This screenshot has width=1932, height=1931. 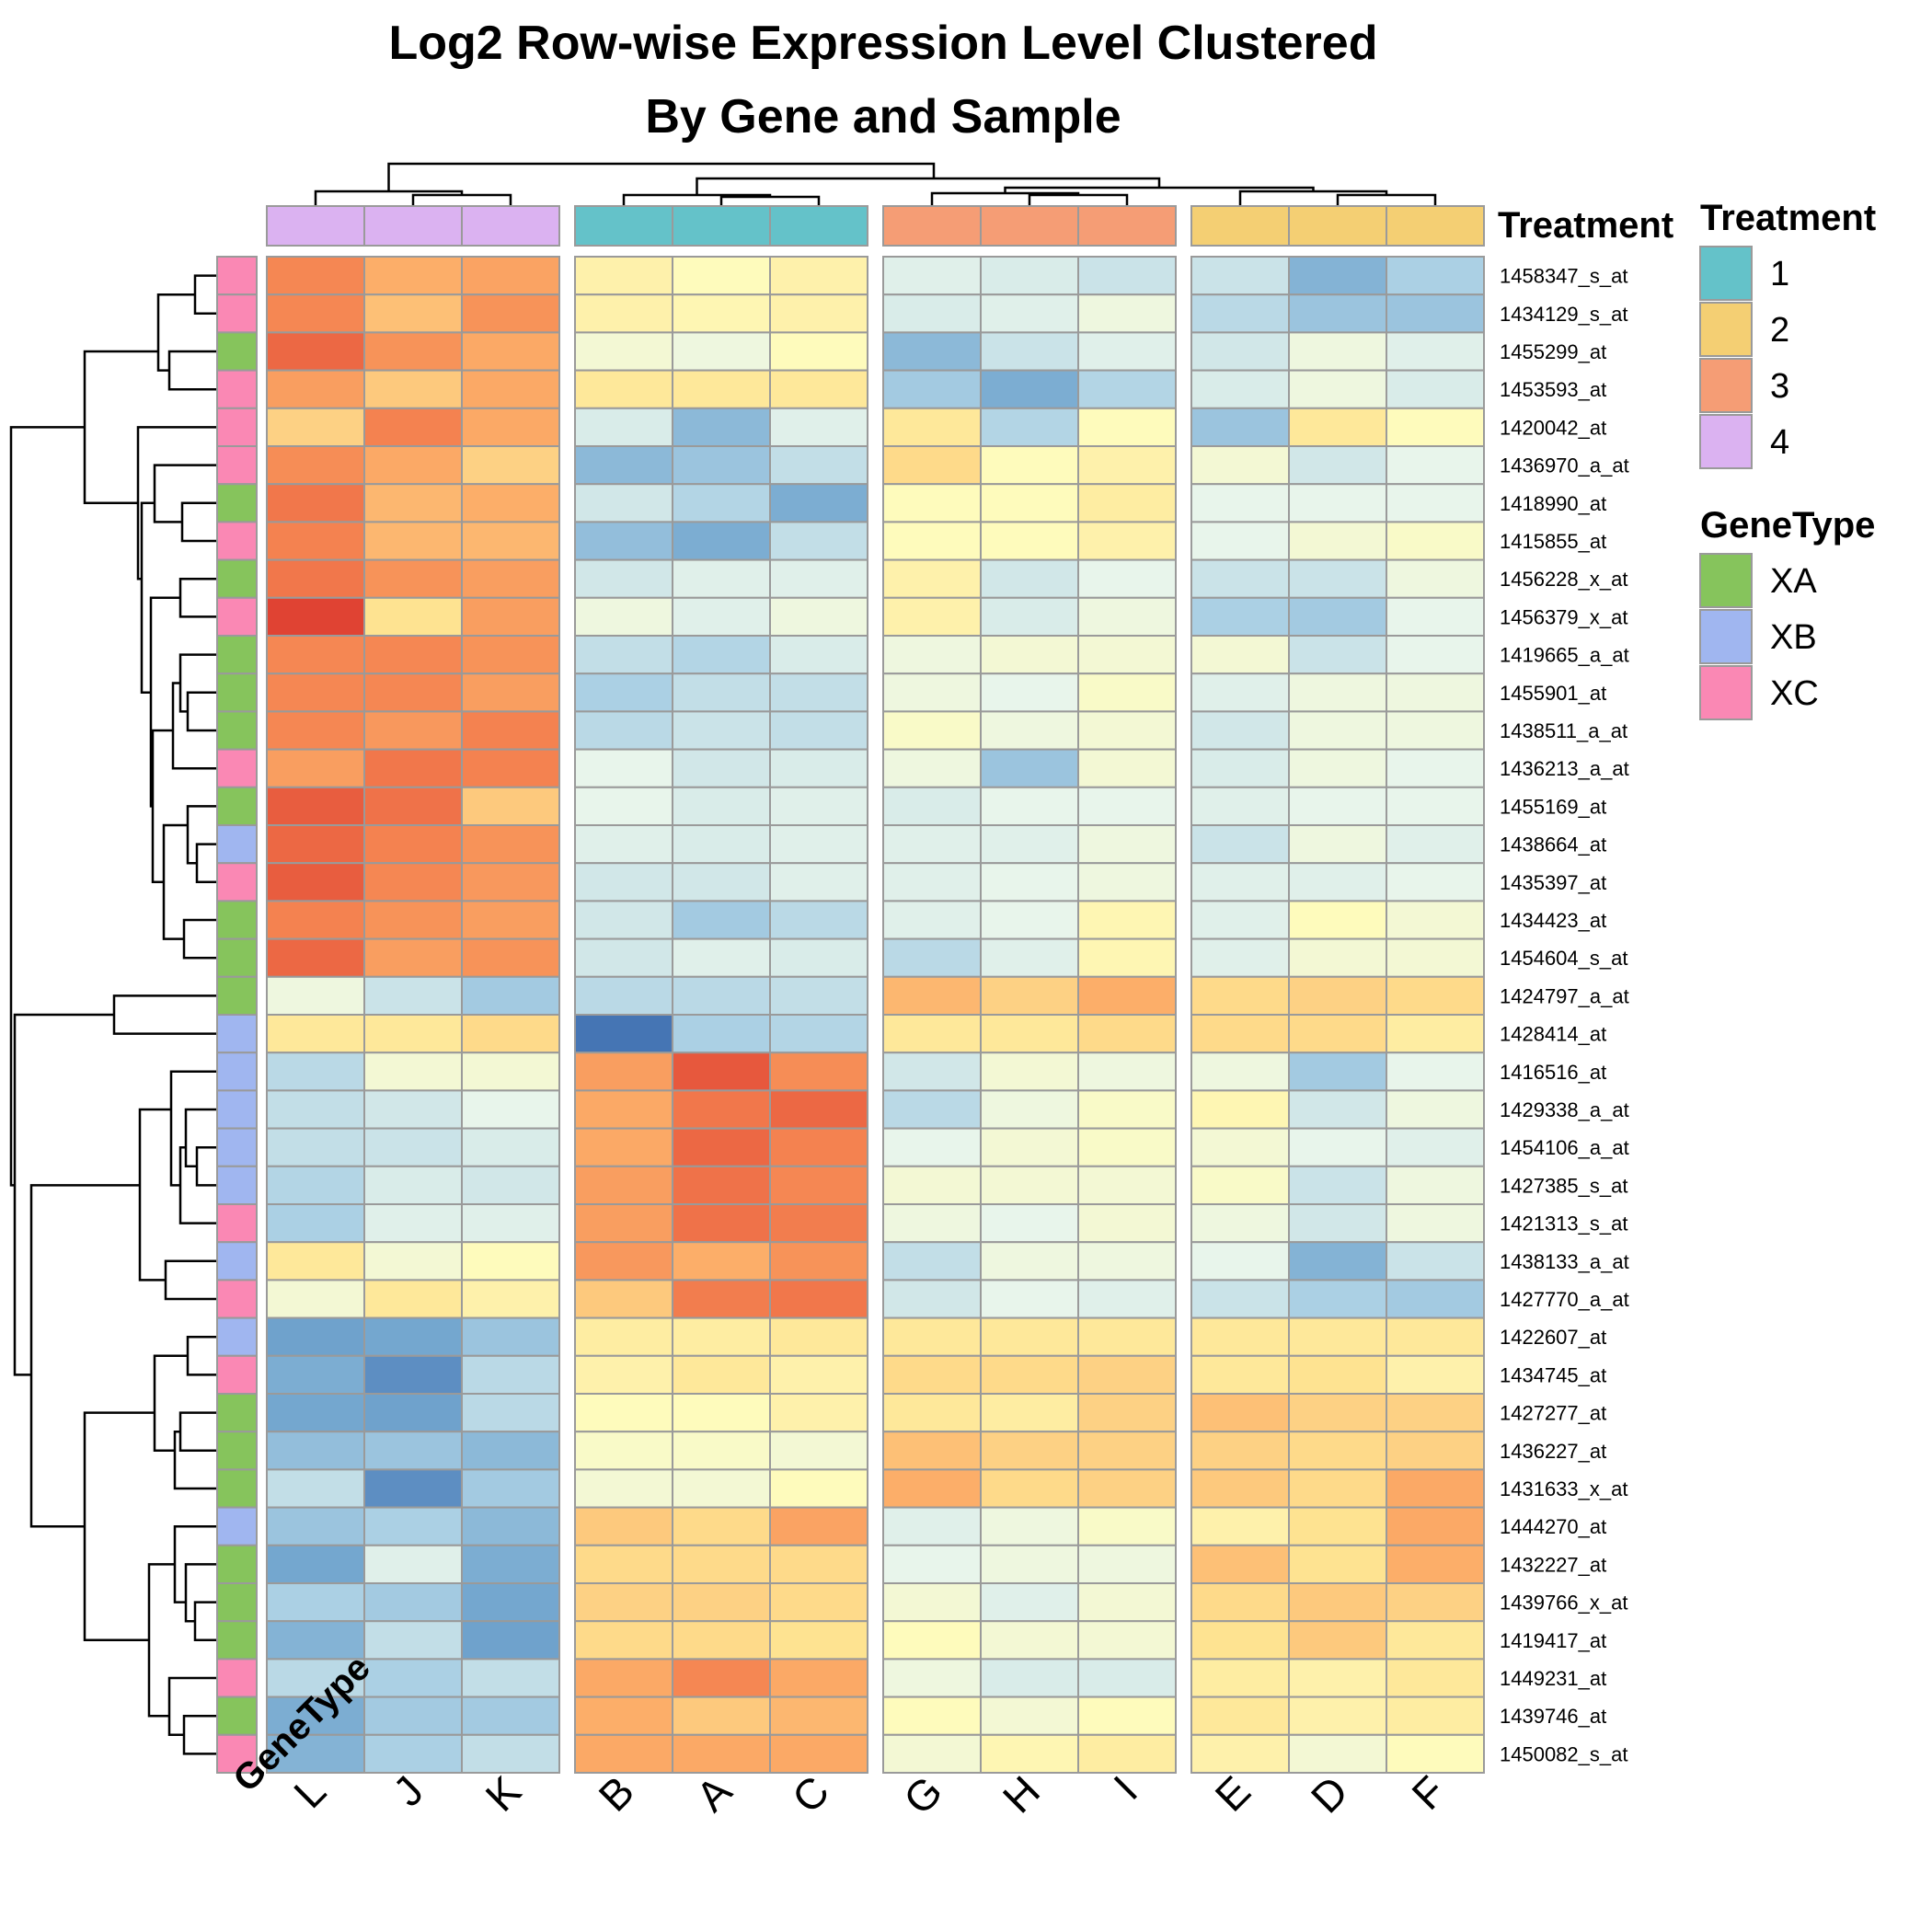 What do you see at coordinates (922, 1795) in the screenshot?
I see `column-label: G` at bounding box center [922, 1795].